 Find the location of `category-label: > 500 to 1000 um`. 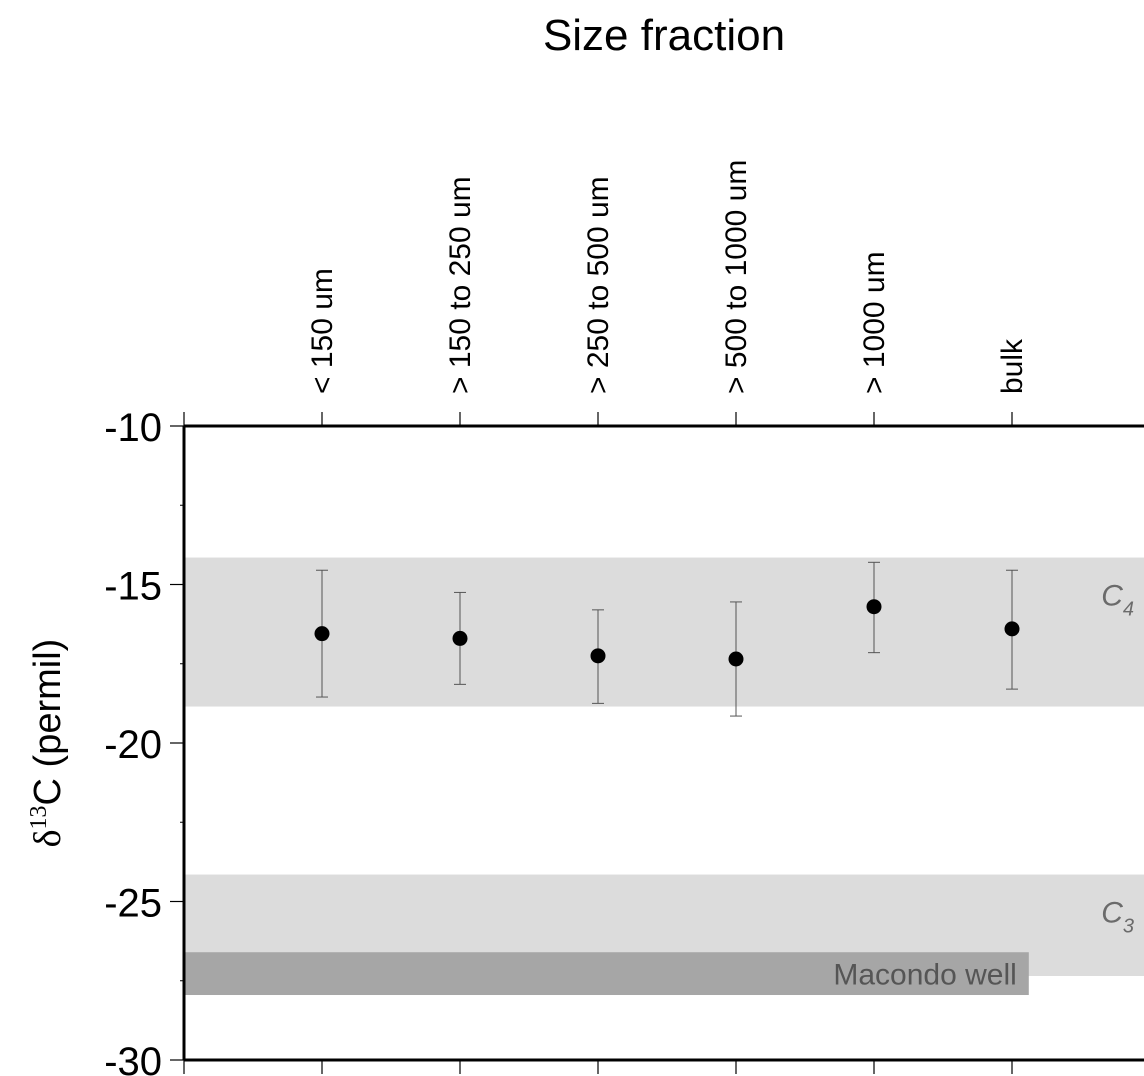

category-label: > 500 to 1000 um is located at coordinates (736, 277).